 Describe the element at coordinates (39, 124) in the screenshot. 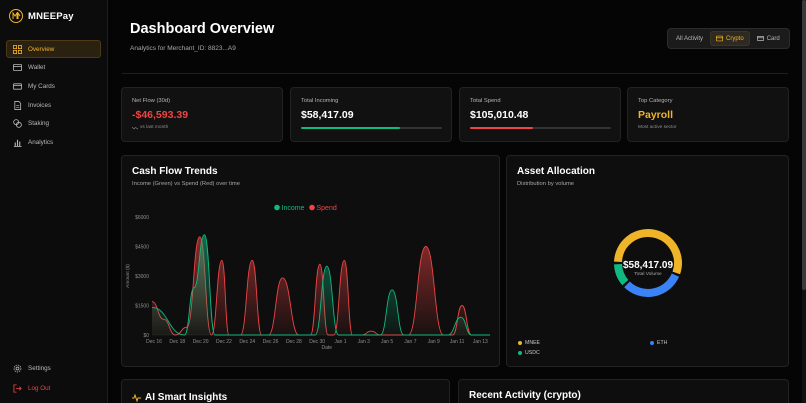

I see `sidebar-item-label: Staking` at that location.